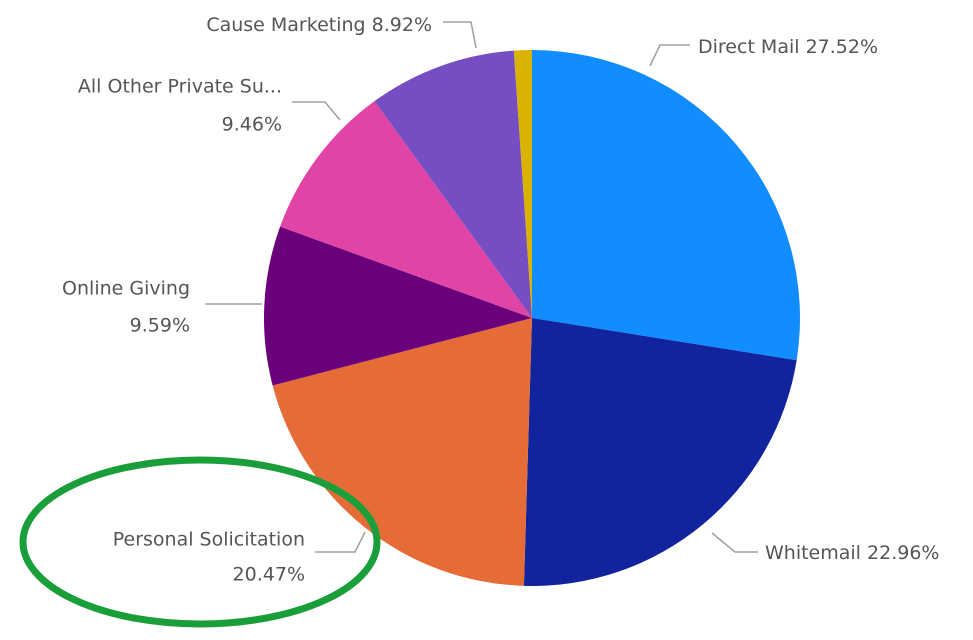 This screenshot has width=973, height=640. Describe the element at coordinates (126, 289) in the screenshot. I see `category-name: Online Giving` at that location.